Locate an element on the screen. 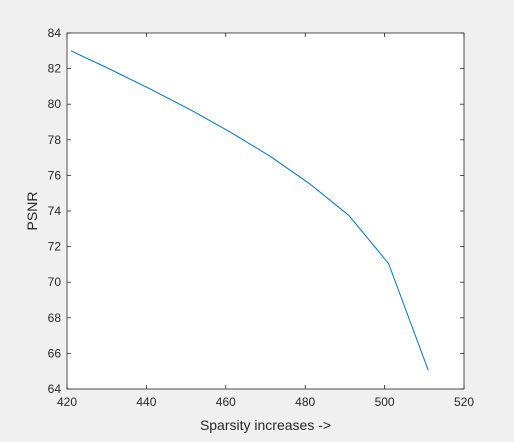 Image resolution: width=514 pixels, height=442 pixels. x-axis-label: Sparsity increases -> is located at coordinates (265, 425).